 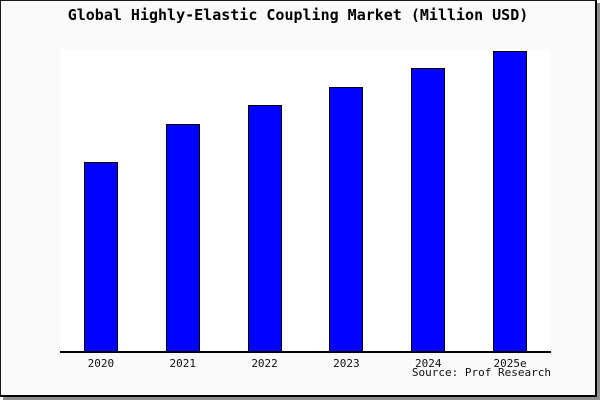 I want to click on x-tick-2025e: 2025e, so click(x=510, y=363).